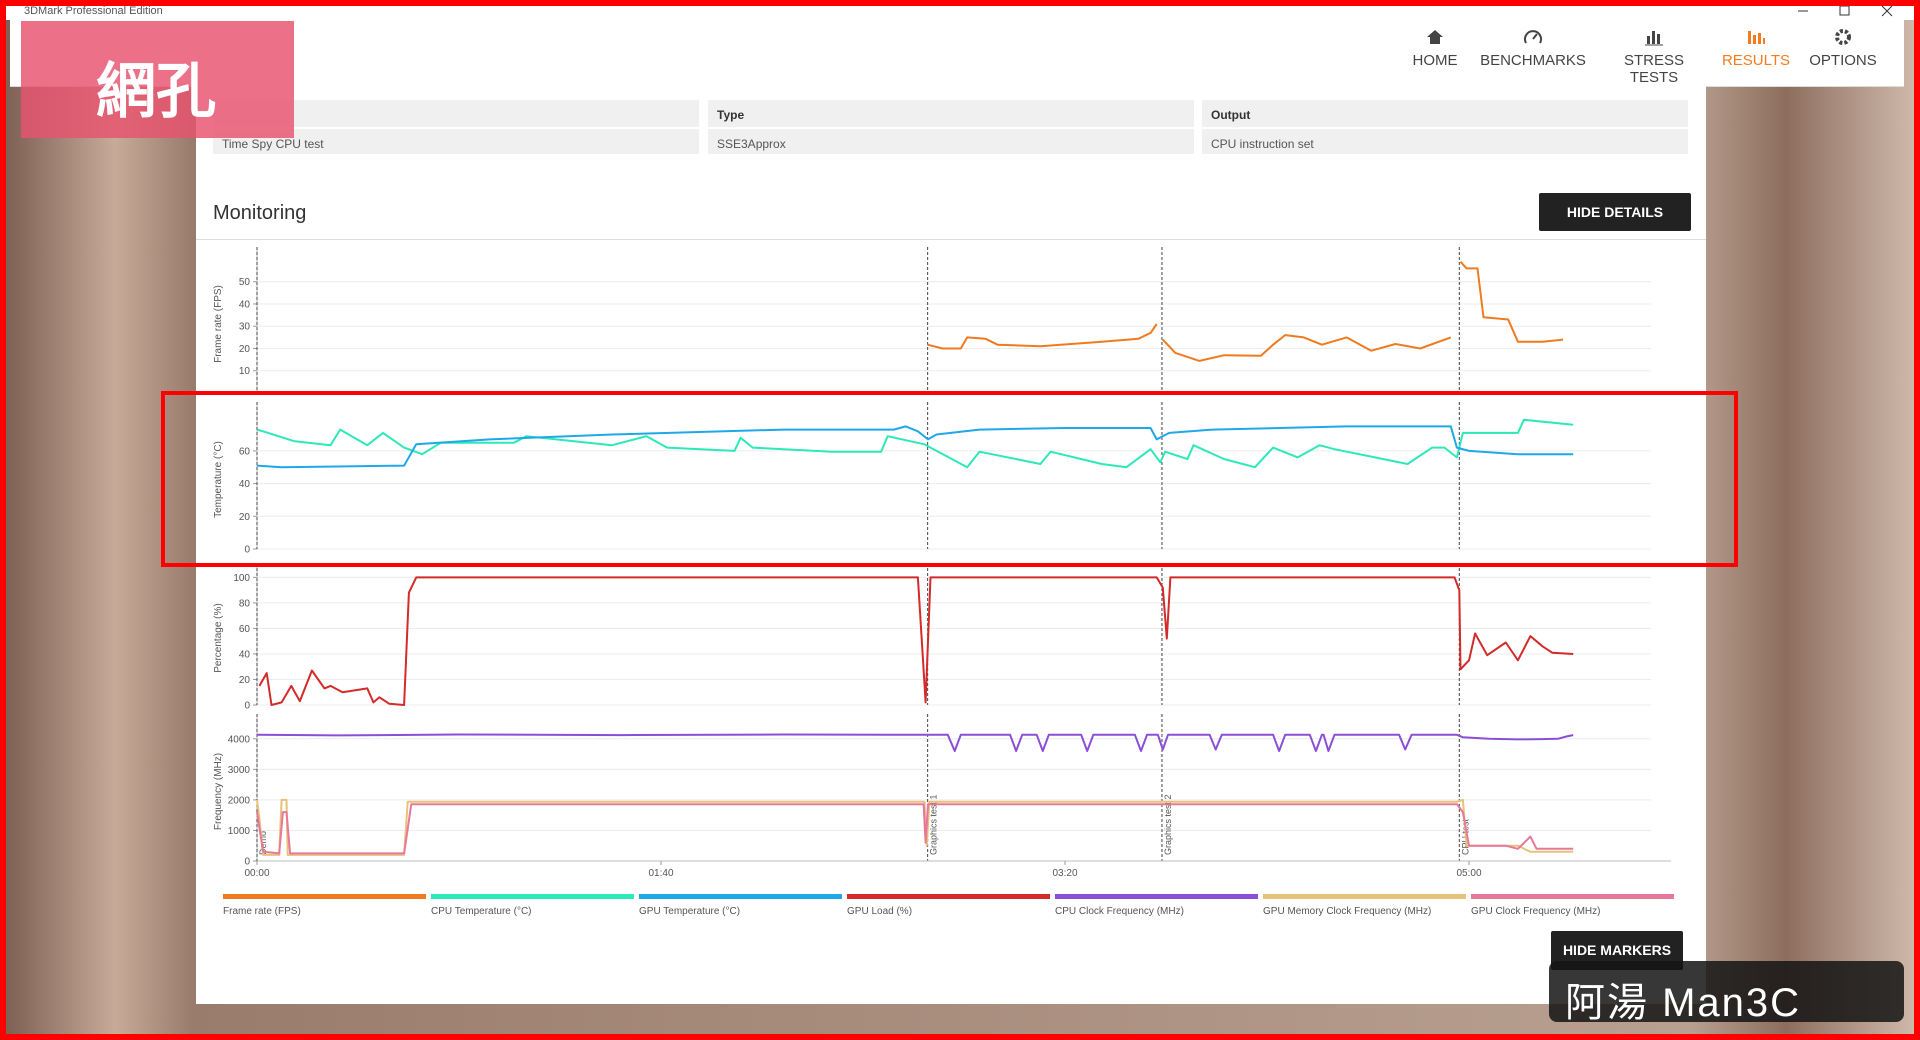 This screenshot has height=1040, width=1920. Describe the element at coordinates (1435, 48) in the screenshot. I see `nav-home: HOME` at that location.